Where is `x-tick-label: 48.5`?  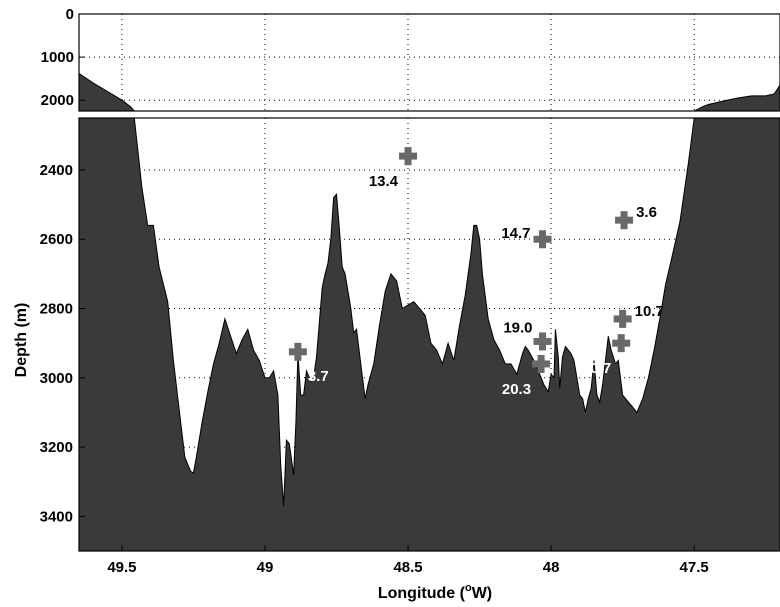 x-tick-label: 48.5 is located at coordinates (407, 567).